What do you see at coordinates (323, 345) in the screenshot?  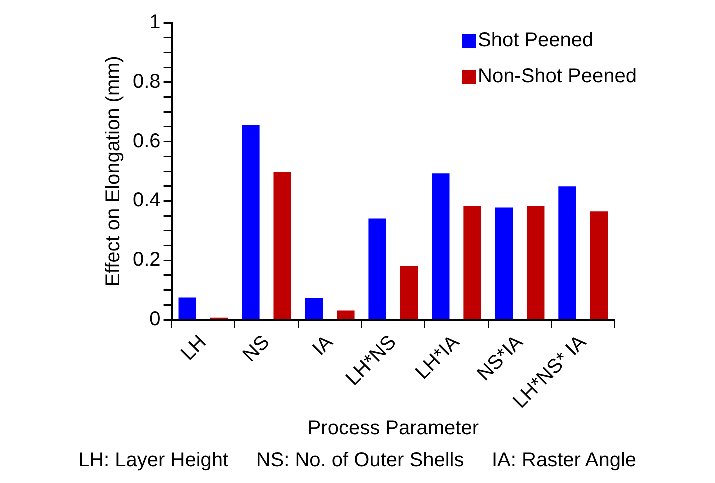 I see `x-tick-label: IA` at bounding box center [323, 345].